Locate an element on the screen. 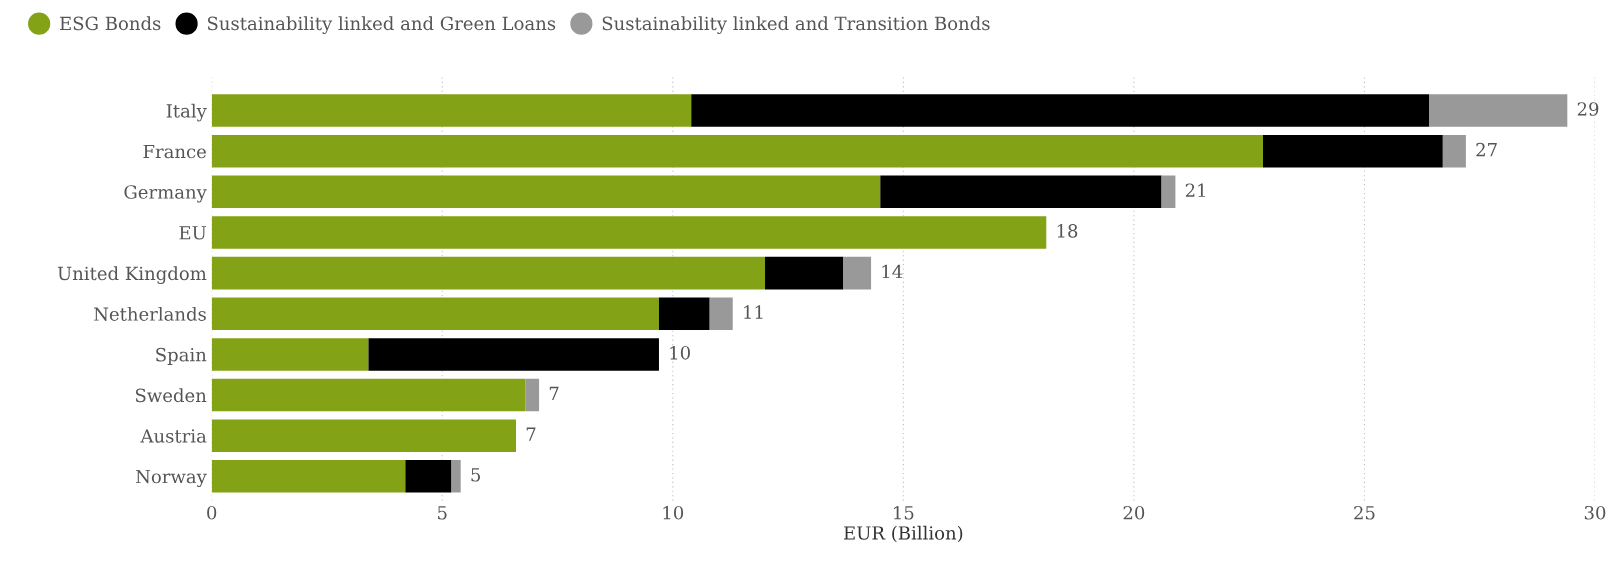 The image size is (1616, 569). y-tick-label: Norway is located at coordinates (171, 478).